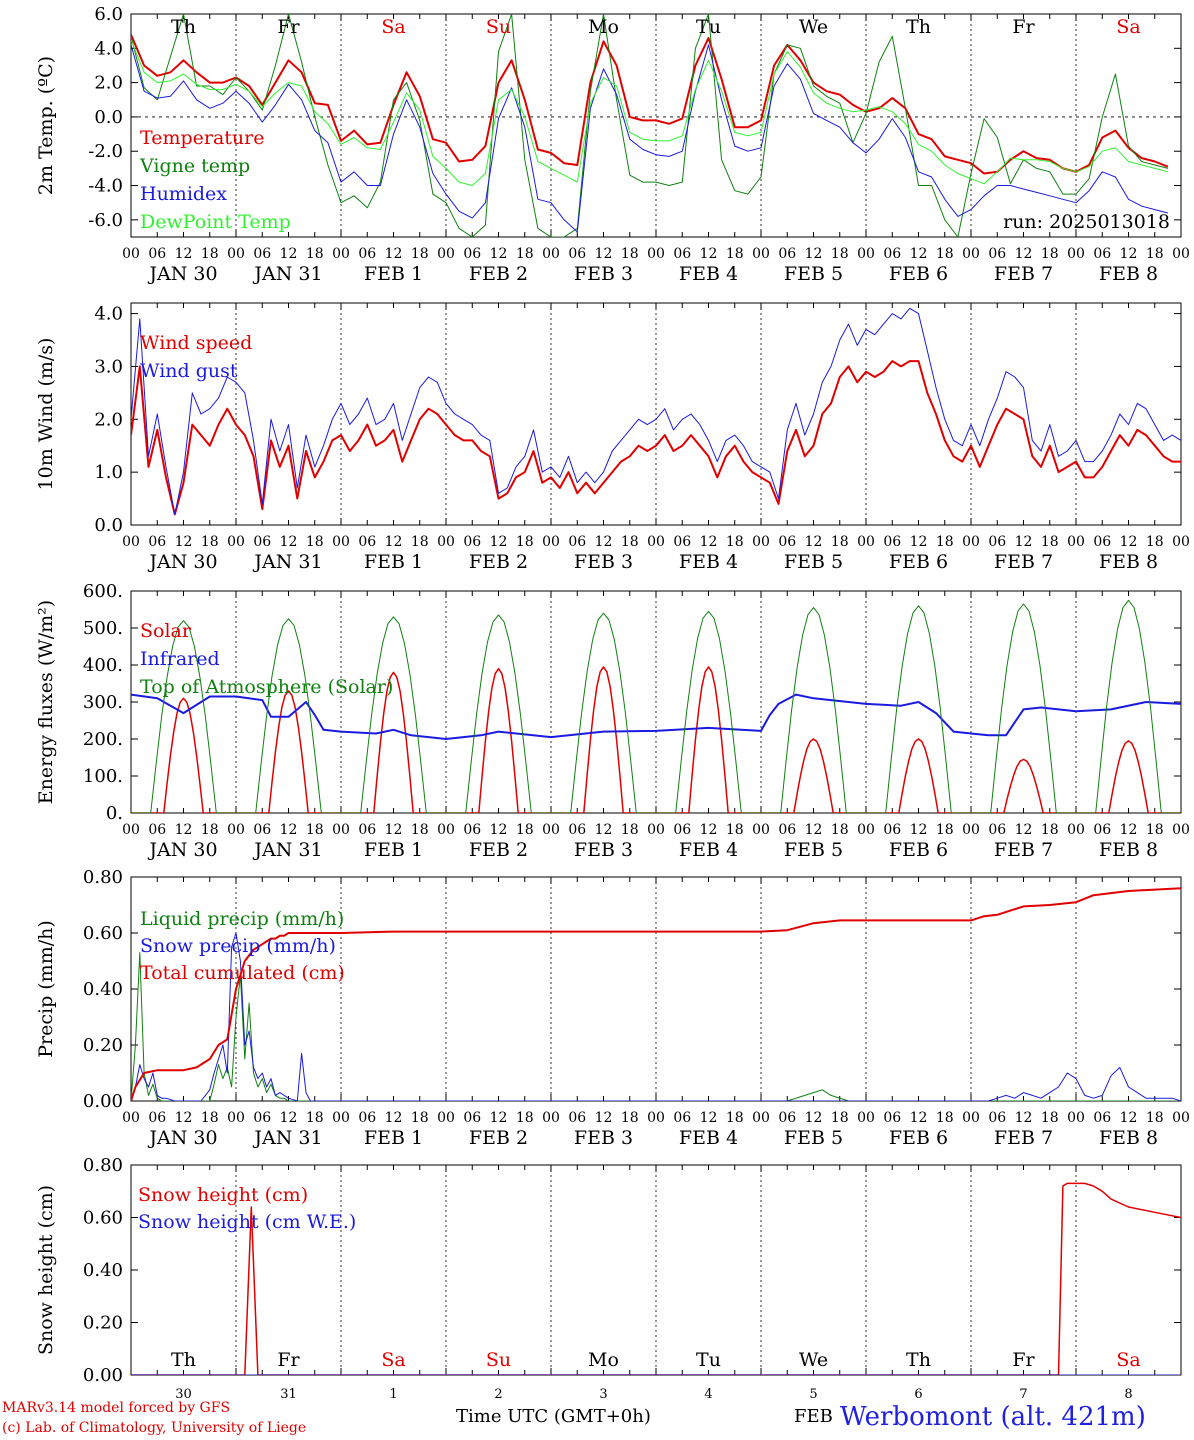 This screenshot has height=1440, width=1194. What do you see at coordinates (108, 525) in the screenshot?
I see `y-tick-label: 0.0` at bounding box center [108, 525].